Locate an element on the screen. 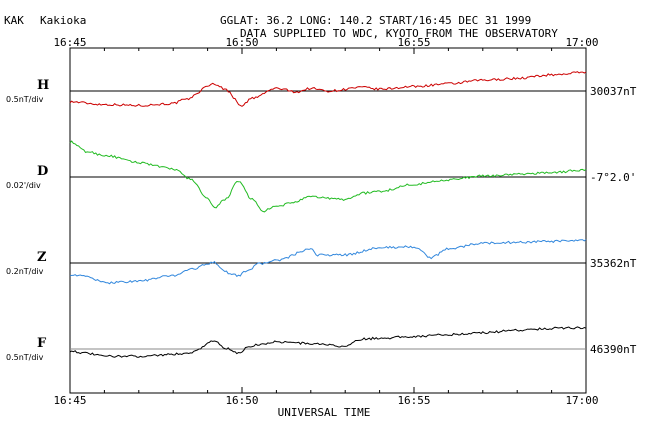 The image size is (647, 425). bottom-tick-label: 16:45 is located at coordinates (69, 400).